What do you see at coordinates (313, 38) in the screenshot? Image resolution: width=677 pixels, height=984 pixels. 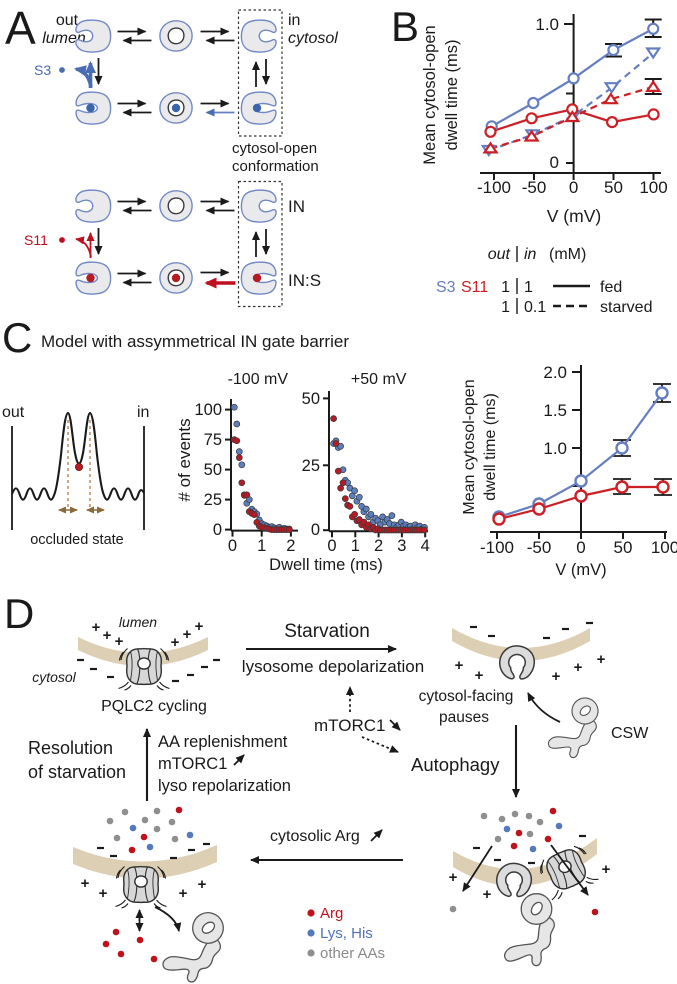 I see `svg-text: cytosol` at bounding box center [313, 38].